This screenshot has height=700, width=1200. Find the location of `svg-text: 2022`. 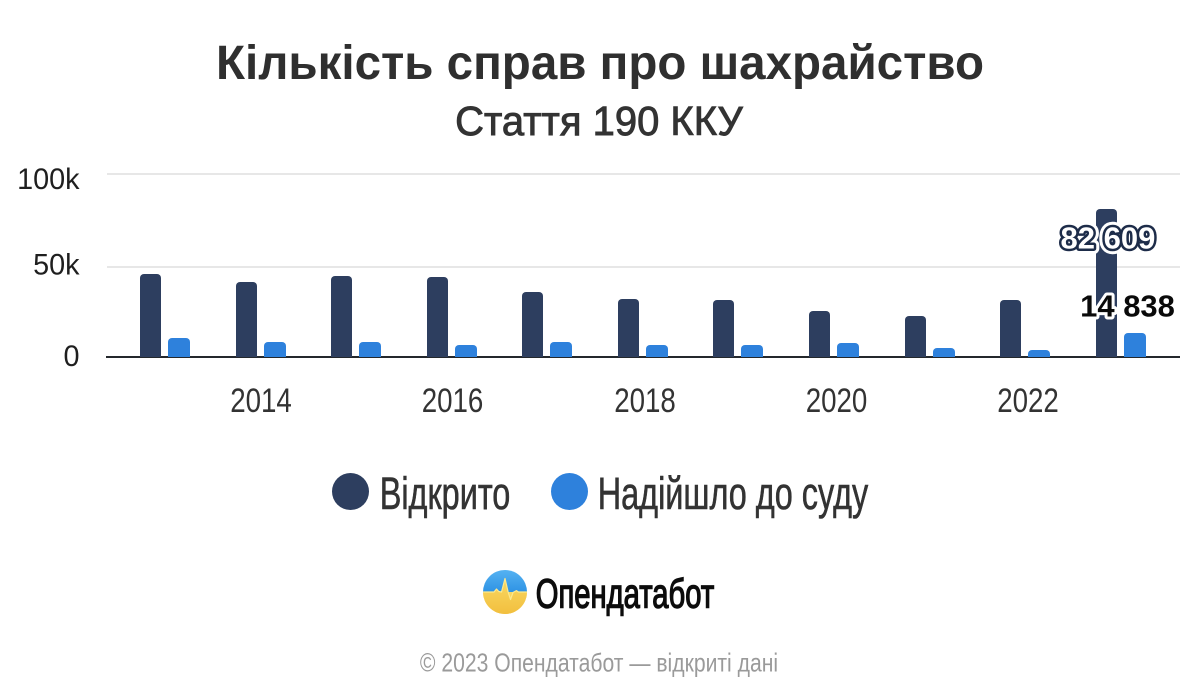

svg-text: 2022 is located at coordinates (1028, 400).